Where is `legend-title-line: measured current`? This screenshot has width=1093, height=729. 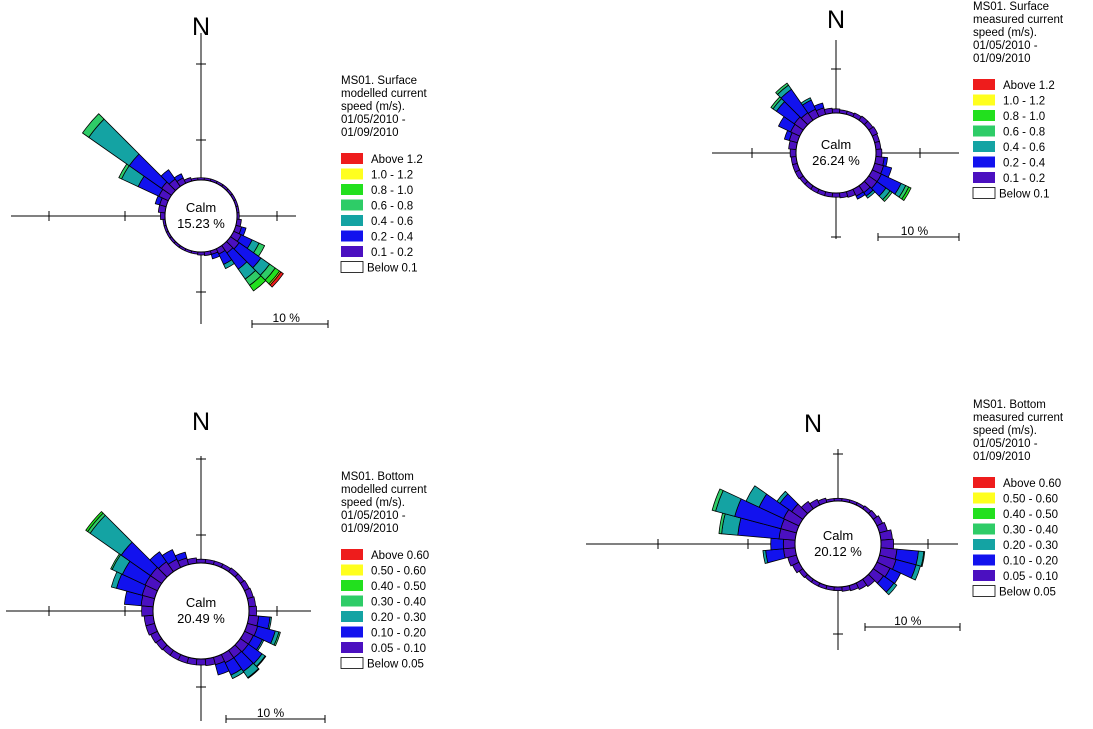 legend-title-line: measured current is located at coordinates (1018, 20).